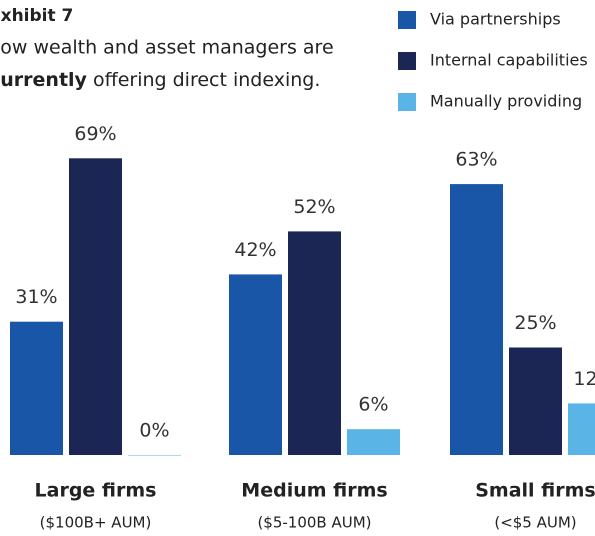  Describe the element at coordinates (495, 19) in the screenshot. I see `legend-label: Via partnerships` at that location.